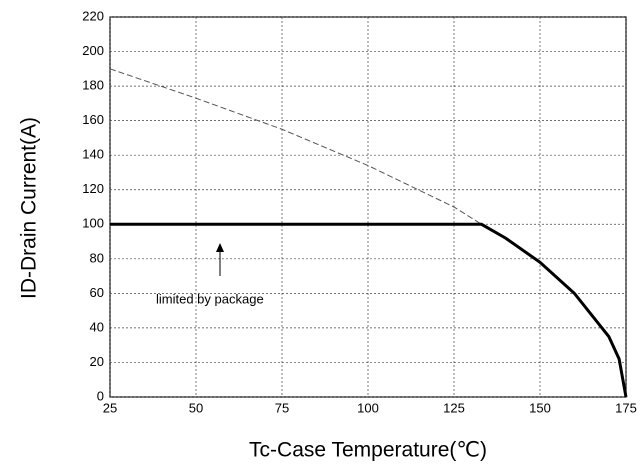 The height and width of the screenshot is (471, 644). Describe the element at coordinates (93, 154) in the screenshot. I see `y-tick-label: 140` at that location.